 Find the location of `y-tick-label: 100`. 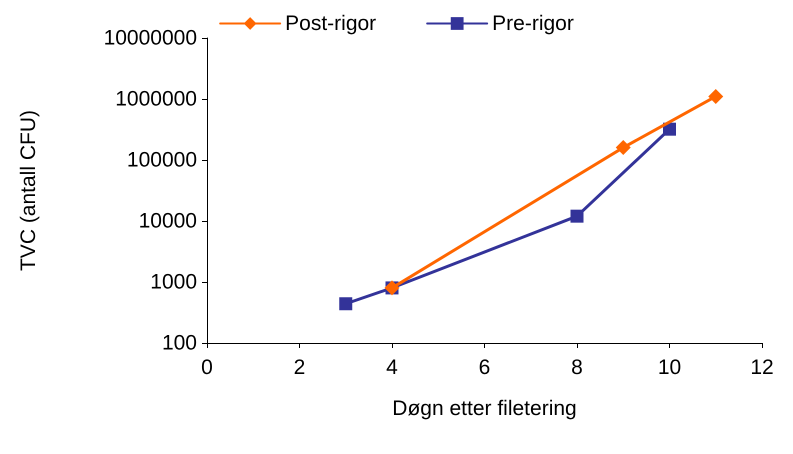

y-tick-label: 100 is located at coordinates (179, 343).